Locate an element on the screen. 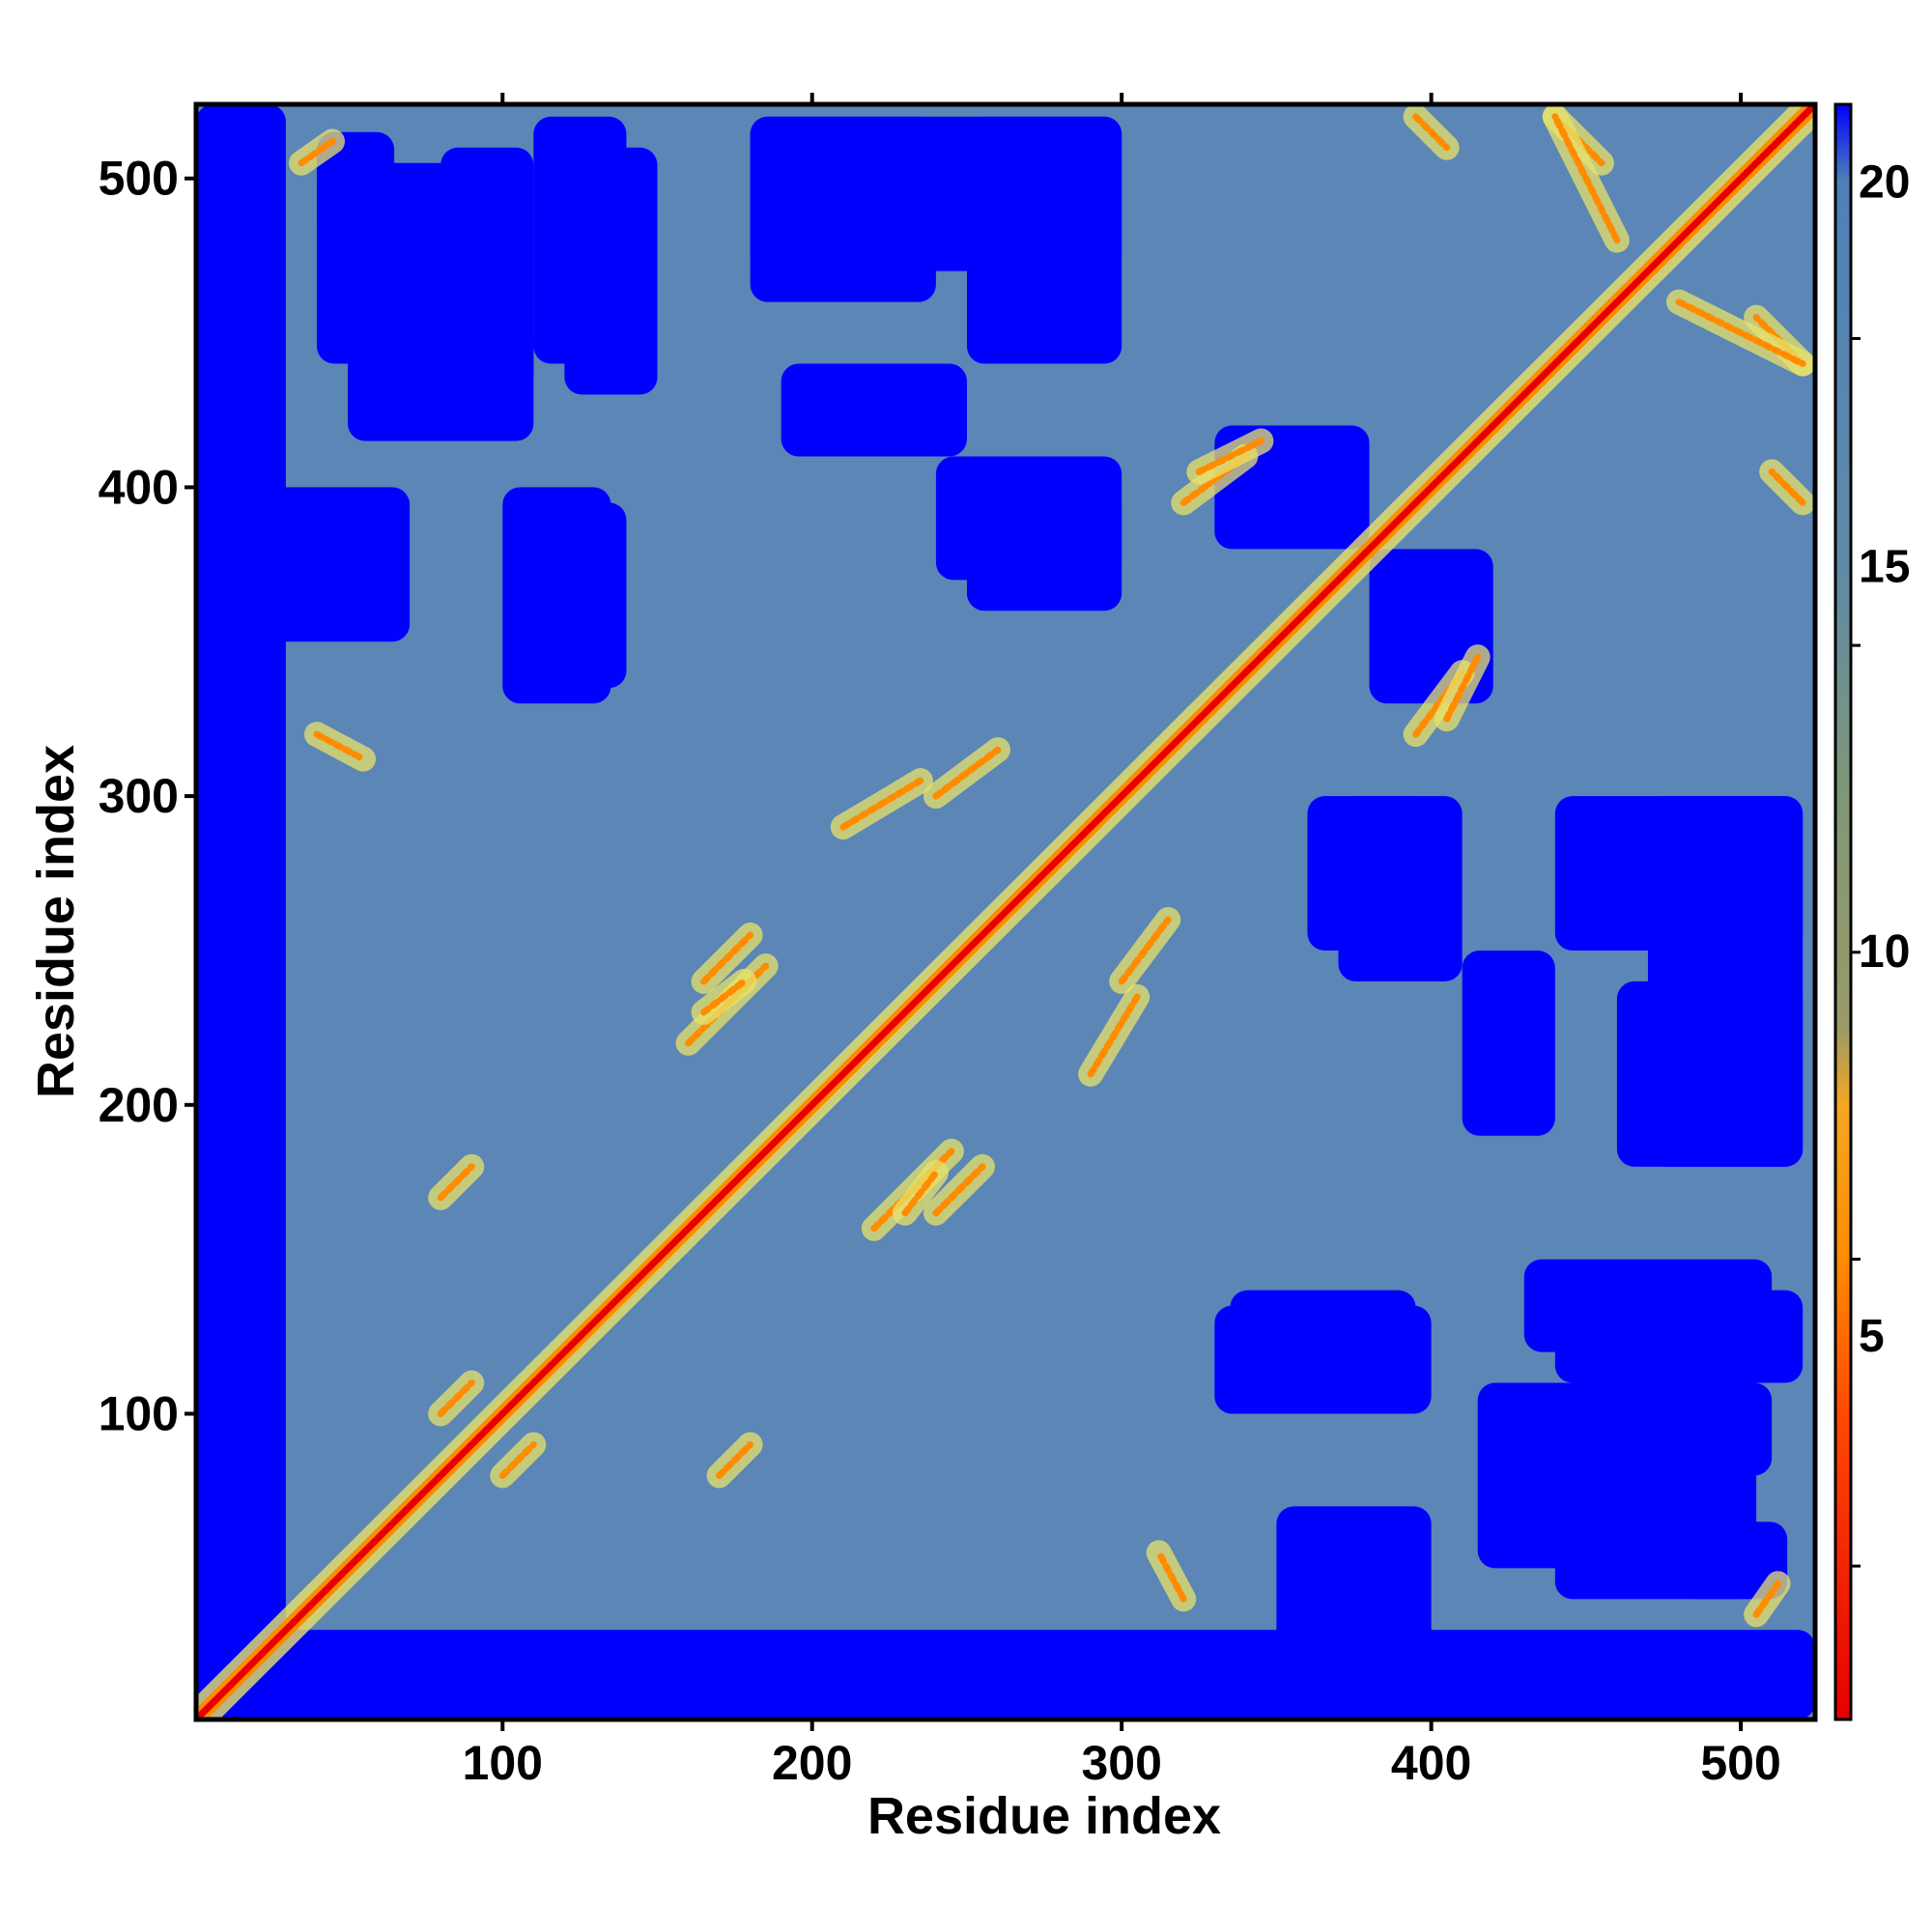 Image resolution: width=1932 pixels, height=1932 pixels. y-tick-label: 500 is located at coordinates (139, 179).